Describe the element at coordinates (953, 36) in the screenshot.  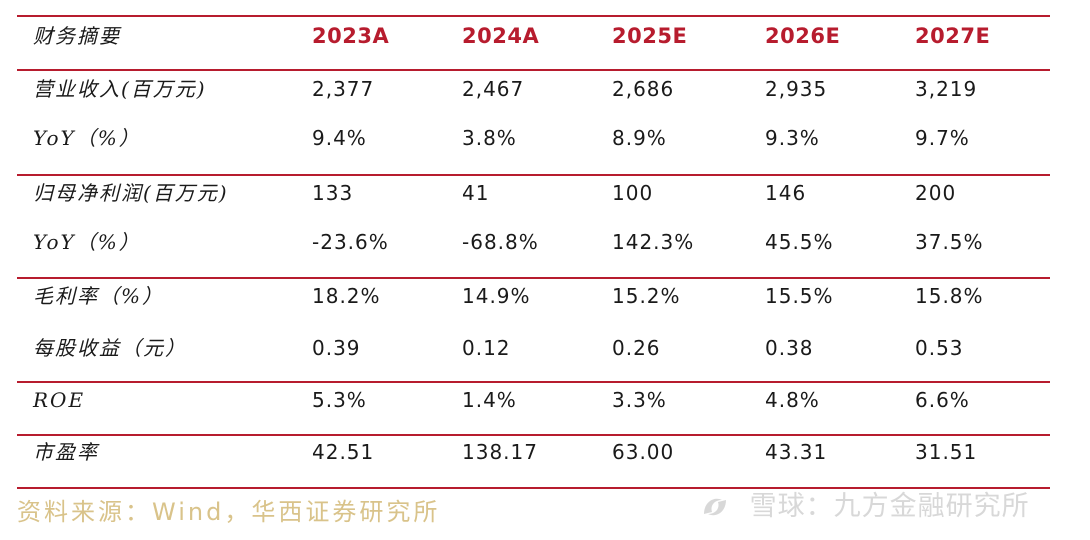
I see `header-year: 2027E` at that location.